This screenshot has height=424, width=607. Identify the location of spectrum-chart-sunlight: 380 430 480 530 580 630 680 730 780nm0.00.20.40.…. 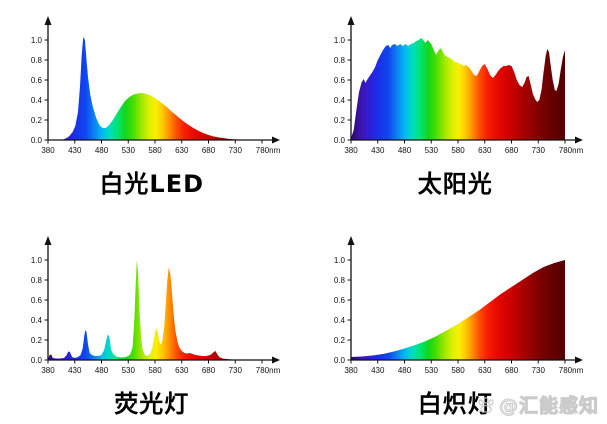
(459, 85).